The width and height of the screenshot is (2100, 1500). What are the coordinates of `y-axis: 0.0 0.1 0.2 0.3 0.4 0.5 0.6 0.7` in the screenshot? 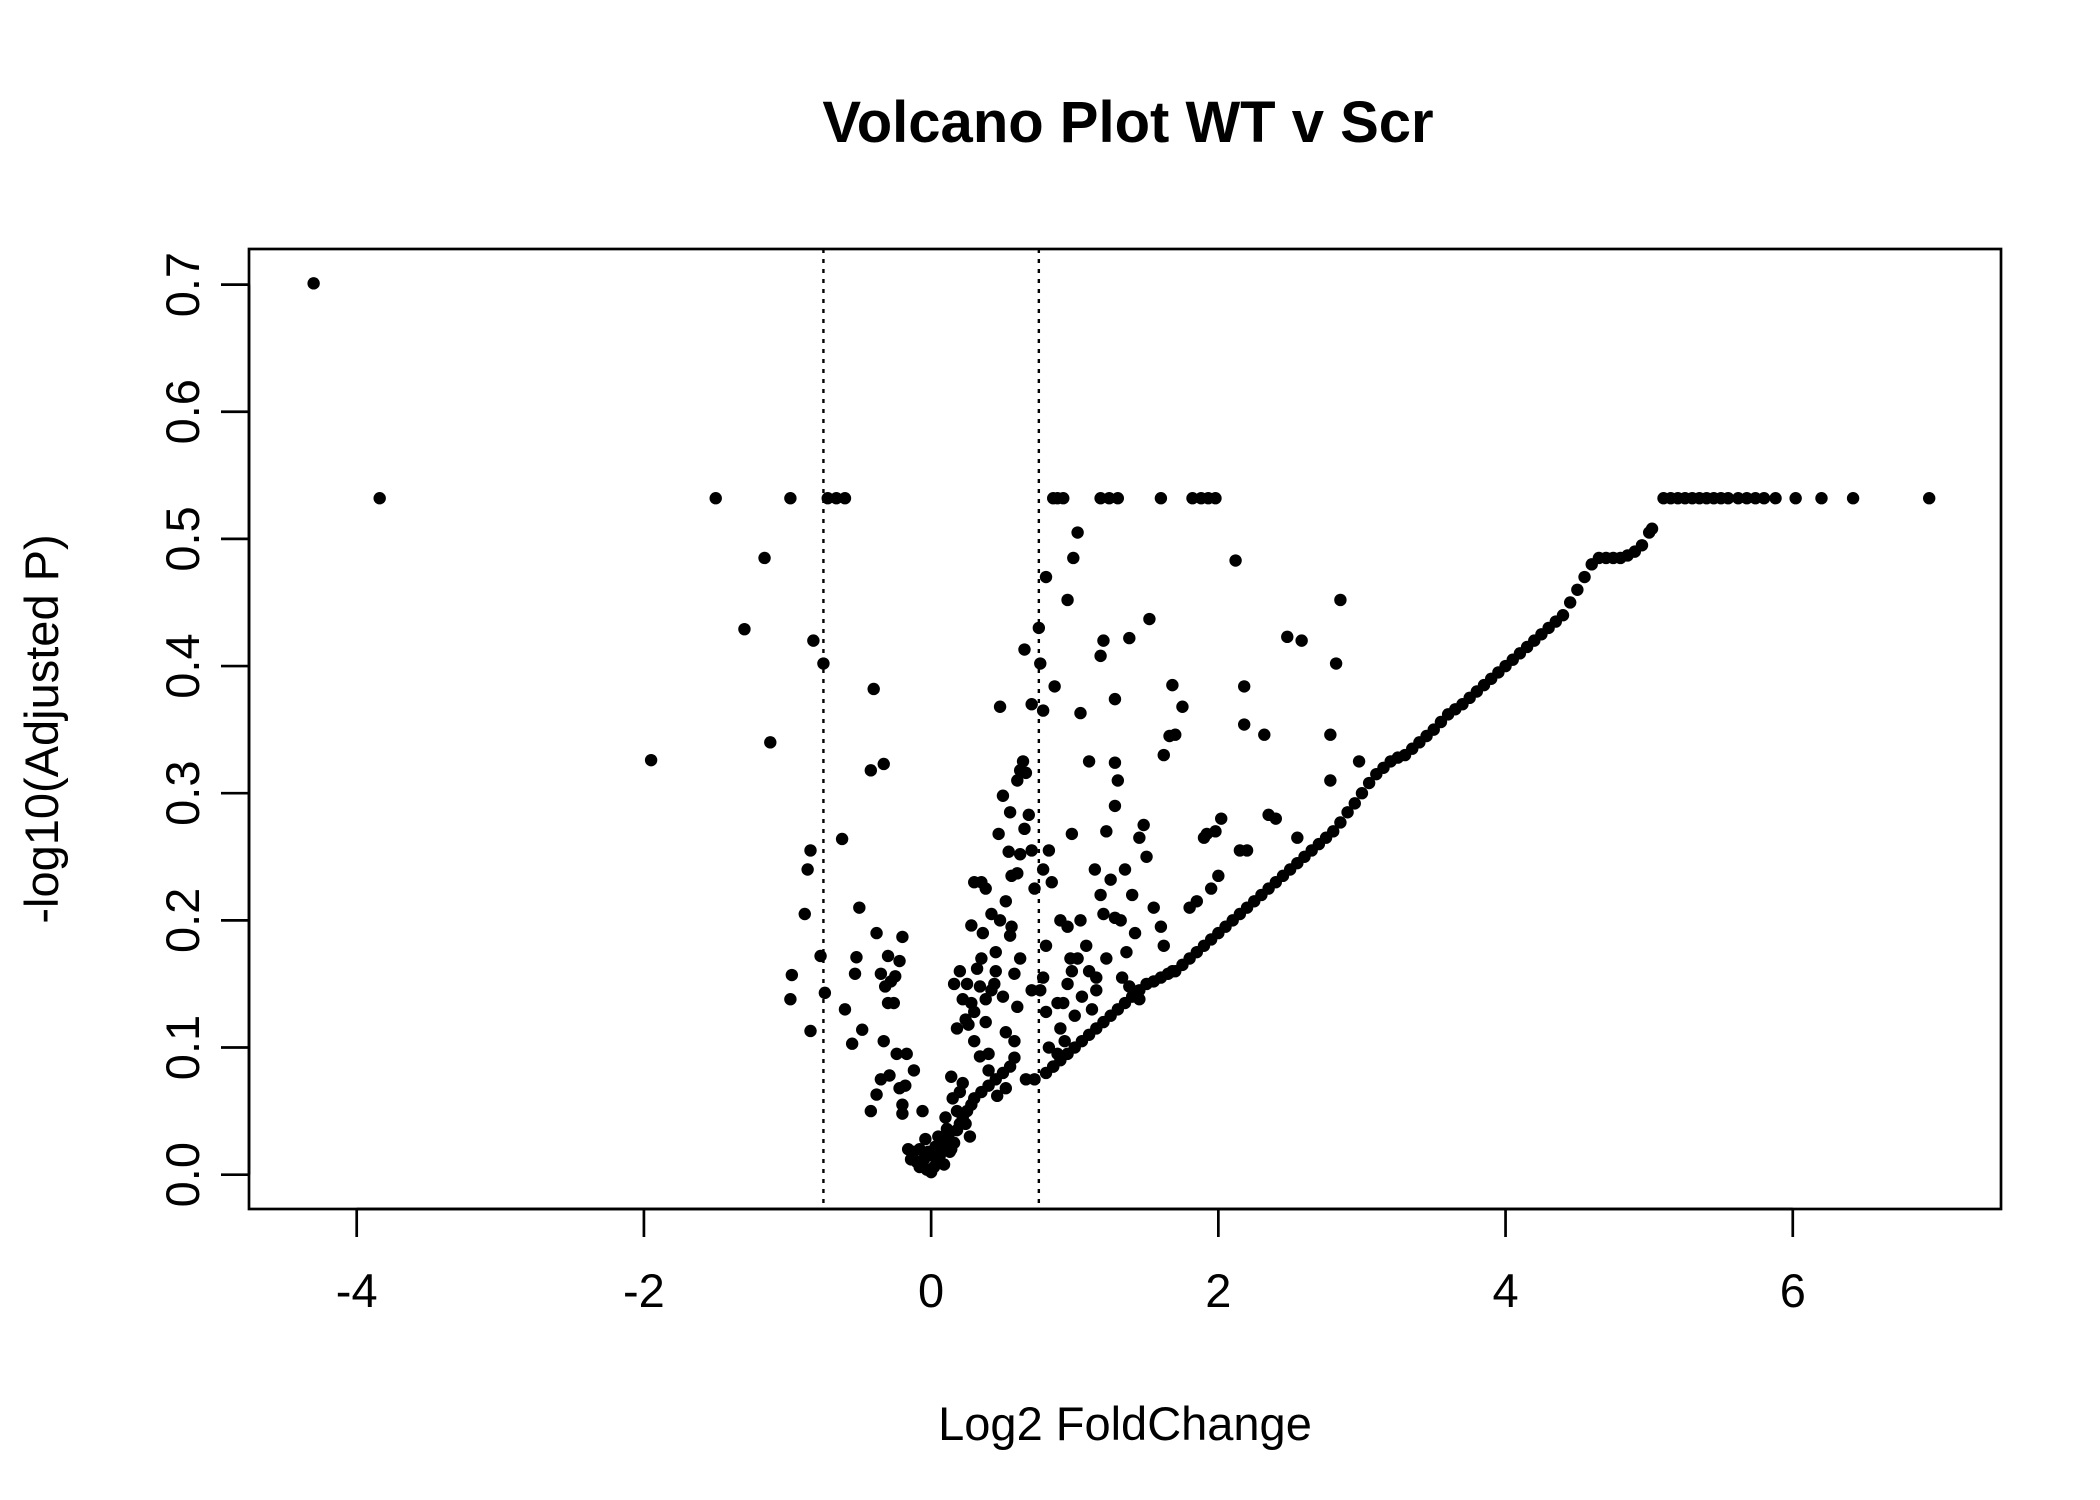 It's located at (203, 729).